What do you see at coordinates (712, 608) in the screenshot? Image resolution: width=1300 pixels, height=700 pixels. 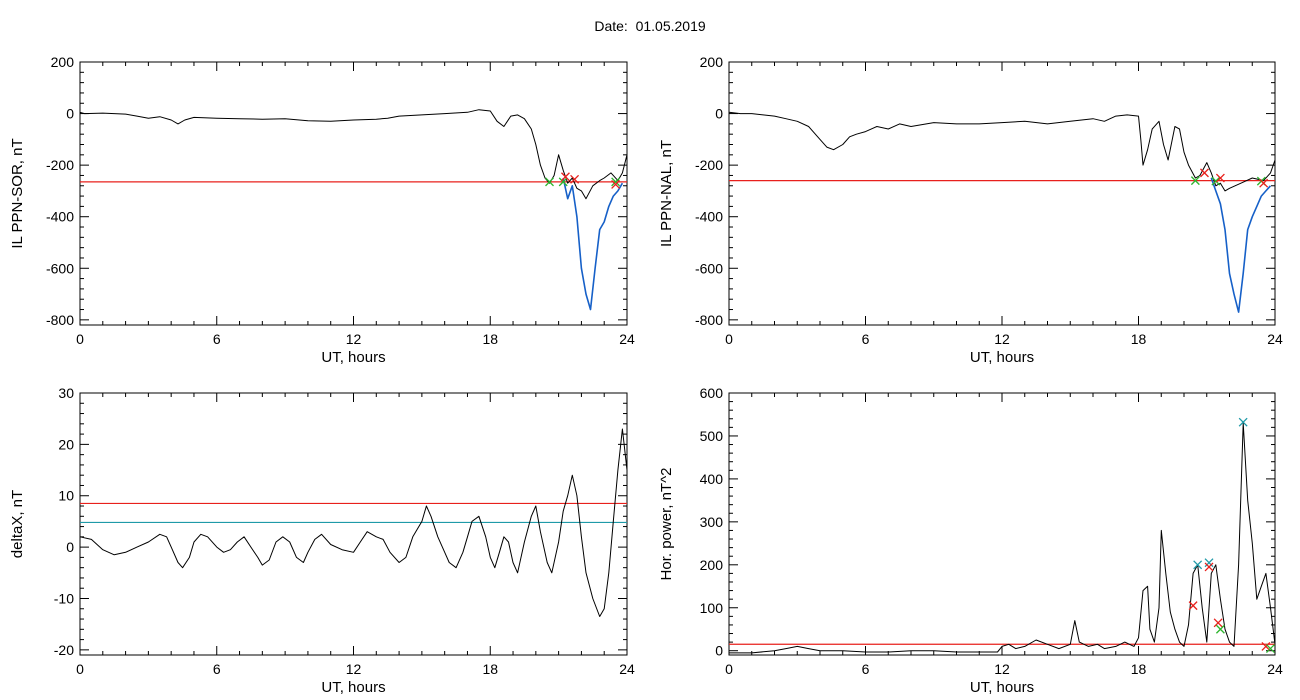 I see `y-tick-label: 100` at bounding box center [712, 608].